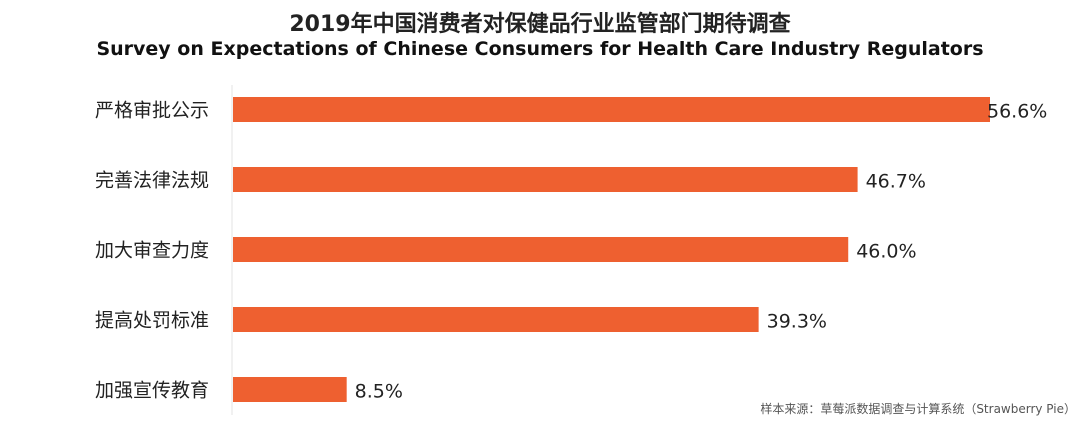 The width and height of the screenshot is (1080, 427). I want to click on category-label: 严格审批公示, so click(152, 111).